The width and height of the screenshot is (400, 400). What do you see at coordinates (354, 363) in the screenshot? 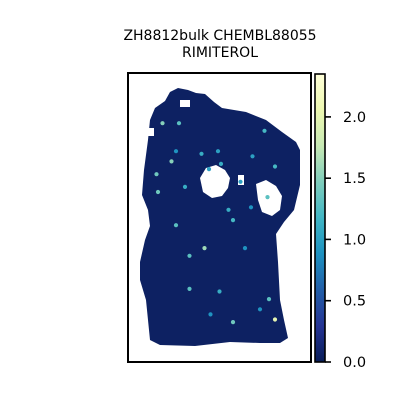
I see `colorbar-tick-label: 0.0` at bounding box center [354, 363].